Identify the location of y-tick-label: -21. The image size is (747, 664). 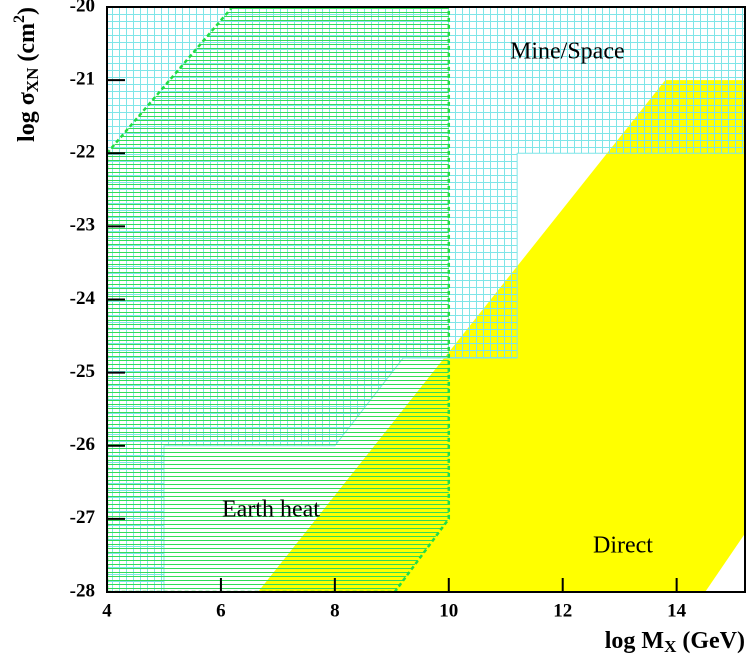
(82, 78).